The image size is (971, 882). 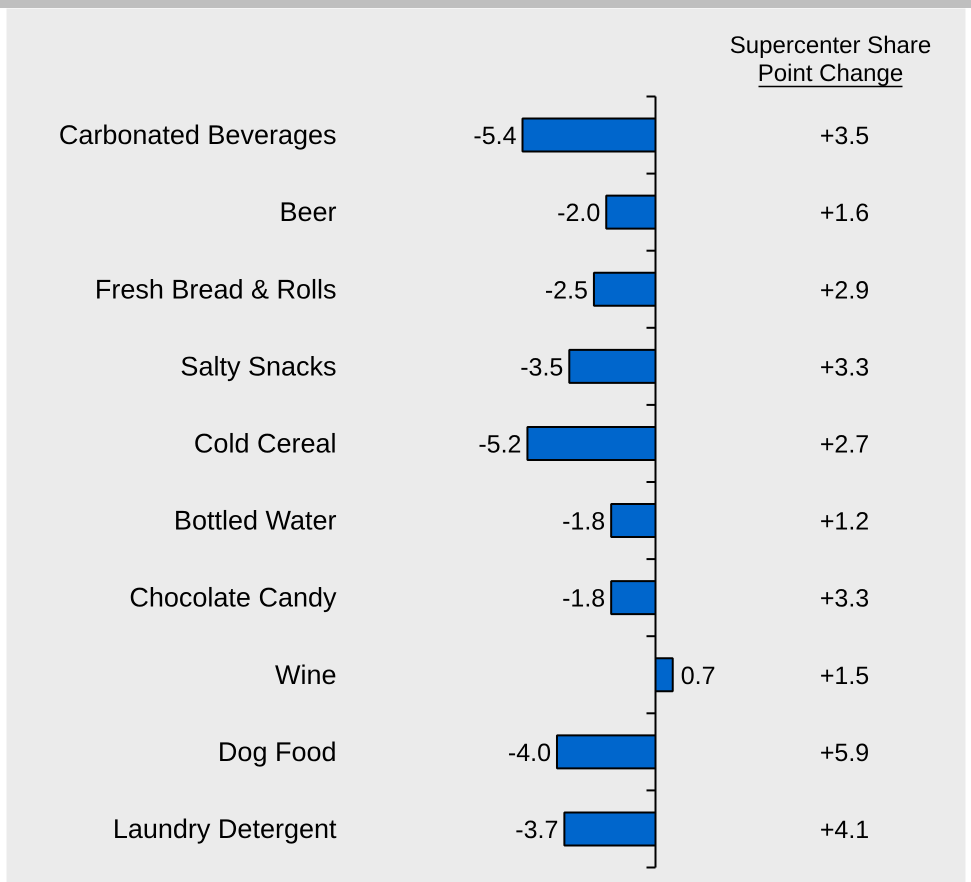 What do you see at coordinates (224, 829) in the screenshot?
I see `y-tick-label: Laundry Detergent` at bounding box center [224, 829].